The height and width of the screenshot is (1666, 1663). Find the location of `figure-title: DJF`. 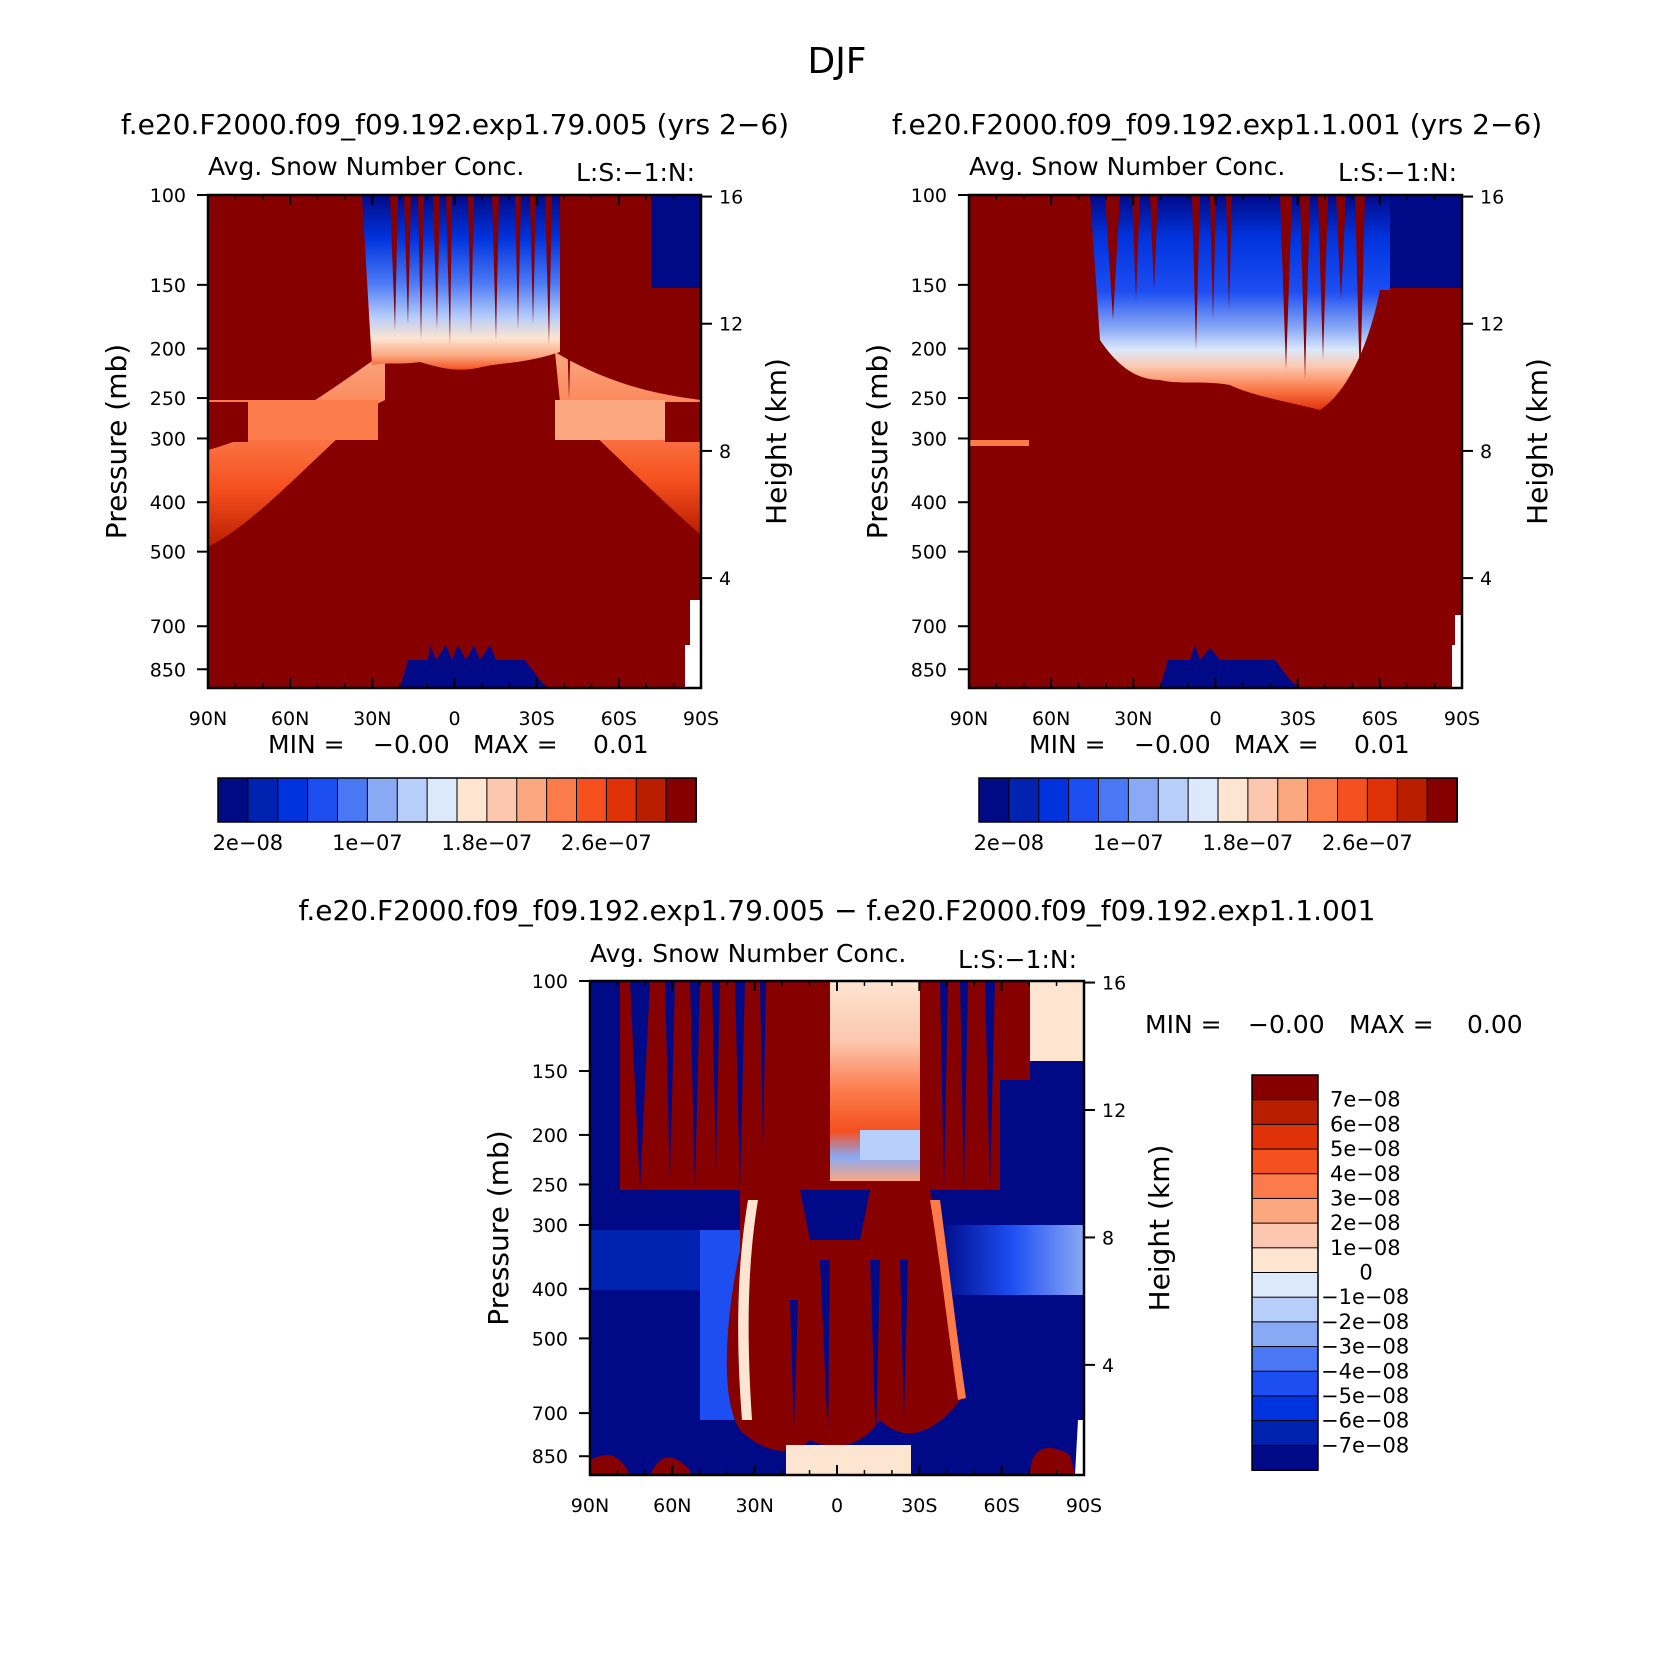

figure-title: DJF is located at coordinates (836, 61).